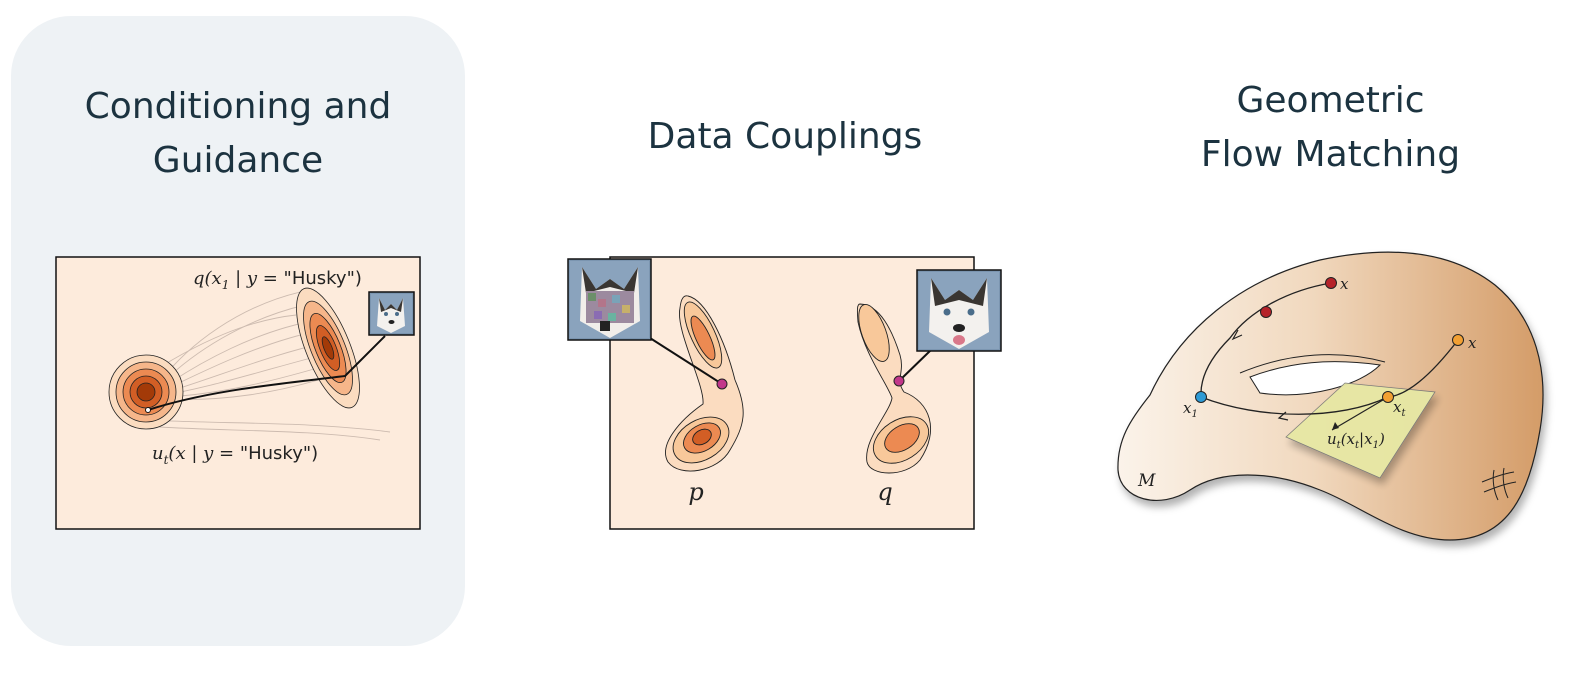 Image resolution: width=1571 pixels, height=675 pixels. What do you see at coordinates (146, 392) in the screenshot?
I see `source-density` at bounding box center [146, 392].